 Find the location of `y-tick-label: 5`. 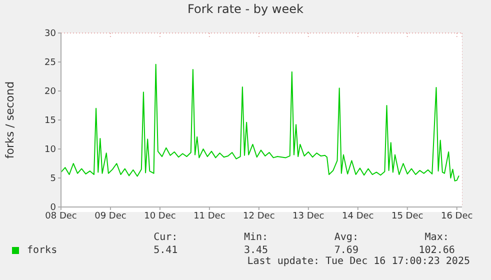

y-tick-label: 5 is located at coordinates (53, 179).